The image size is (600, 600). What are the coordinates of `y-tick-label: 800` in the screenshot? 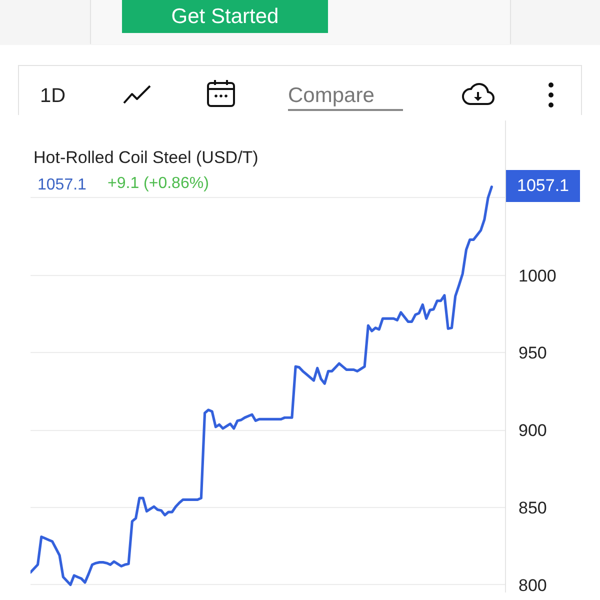 It's located at (532, 585).